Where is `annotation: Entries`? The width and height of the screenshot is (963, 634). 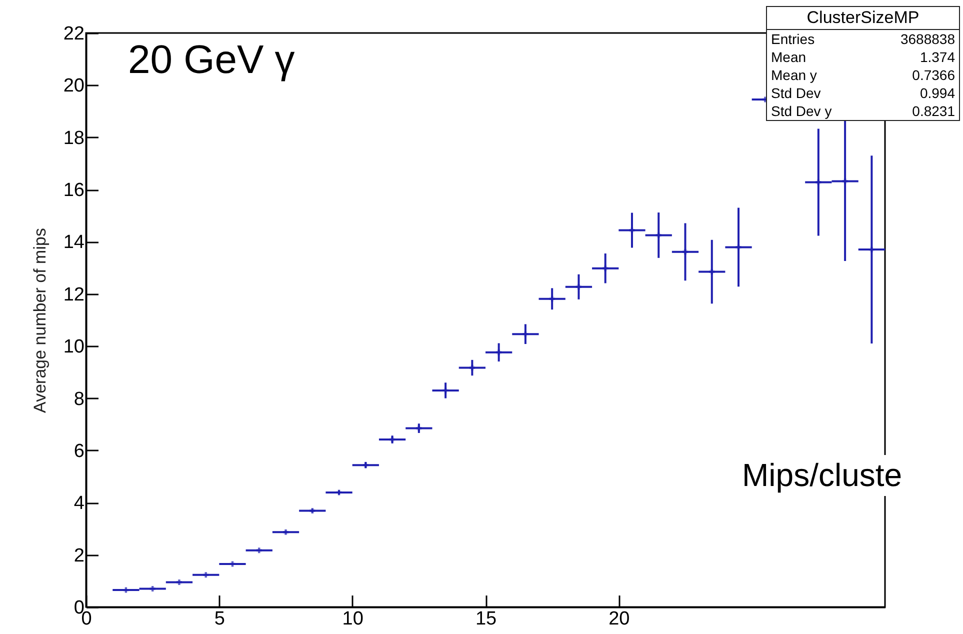
annotation: Entries is located at coordinates (793, 39).